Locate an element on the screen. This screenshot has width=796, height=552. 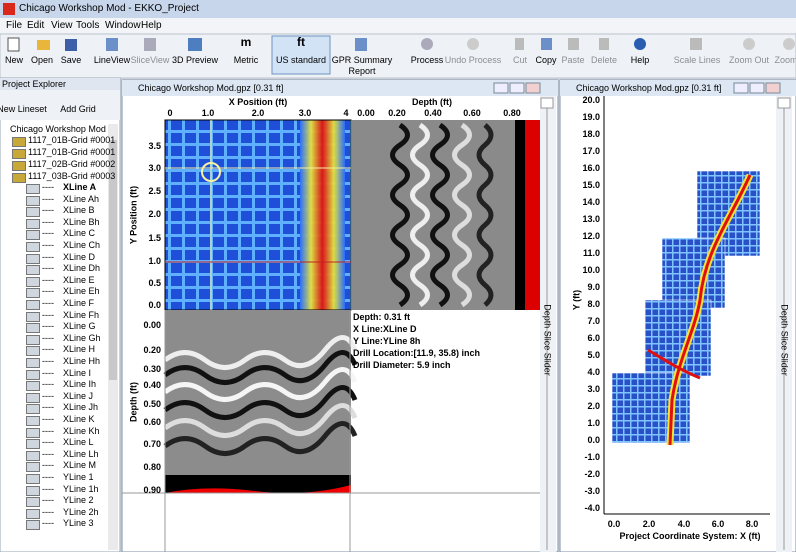
toolbar-button: Open is located at coordinates (42, 60).